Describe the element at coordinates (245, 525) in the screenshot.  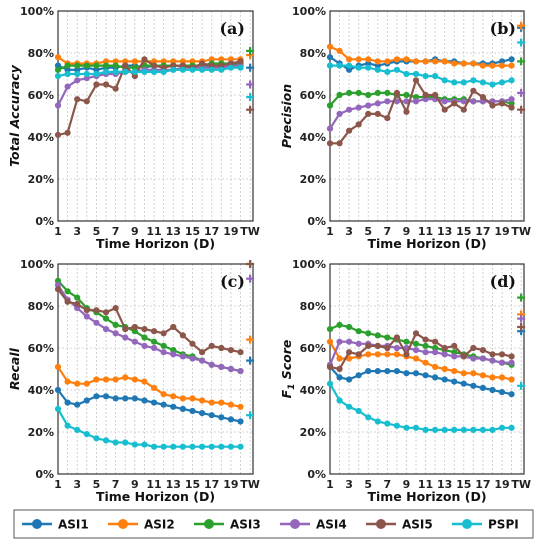
I see `legend-label: ASI3` at that location.